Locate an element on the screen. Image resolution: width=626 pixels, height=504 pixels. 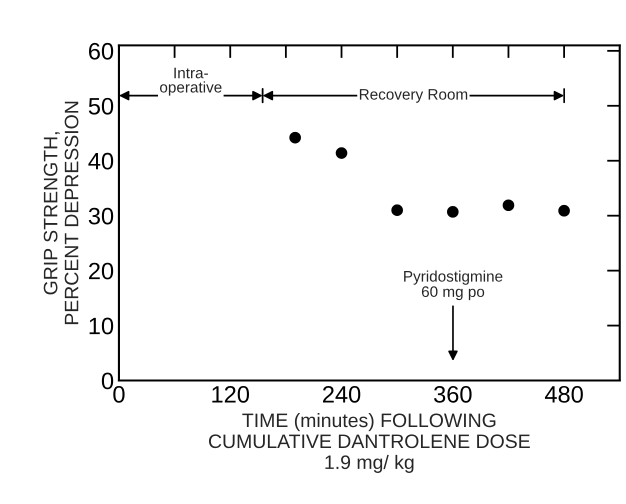
x-tick-label: 0 is located at coordinates (119, 394).